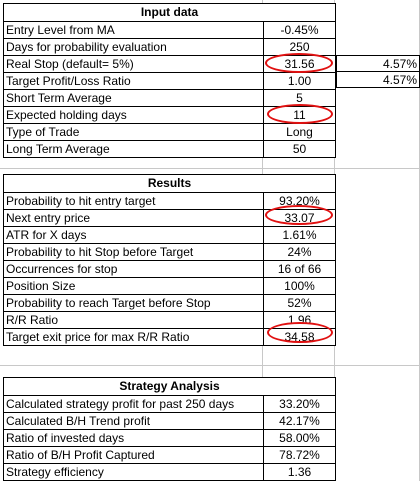 The height and width of the screenshot is (481, 420). I want to click on table-row: Type of Trade Long, so click(169, 132).